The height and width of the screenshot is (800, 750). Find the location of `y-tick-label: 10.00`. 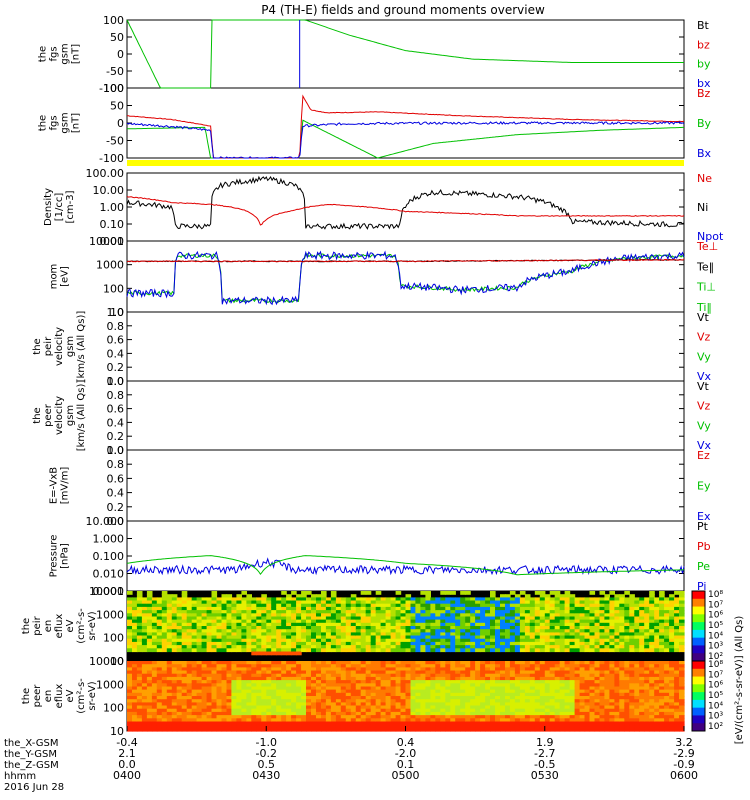

y-tick-label: 10.00 is located at coordinates (109, 190).